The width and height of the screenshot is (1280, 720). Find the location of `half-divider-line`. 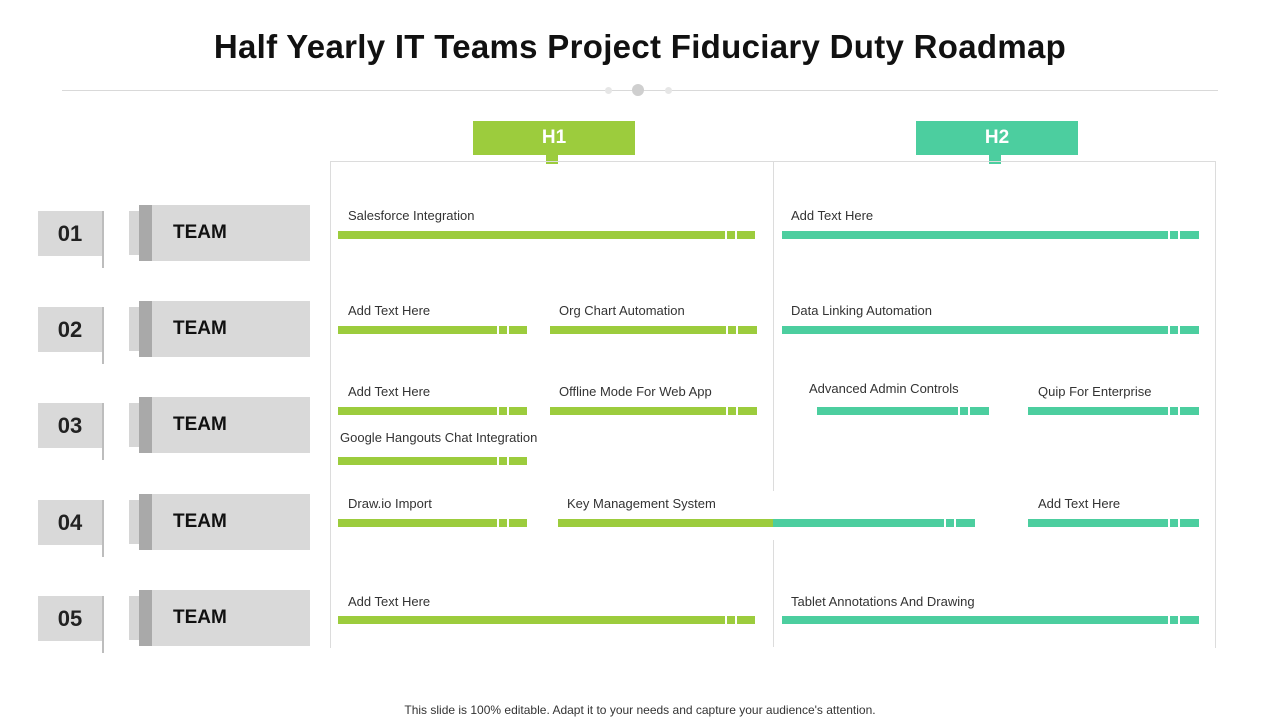

half-divider-line is located at coordinates (773, 326).